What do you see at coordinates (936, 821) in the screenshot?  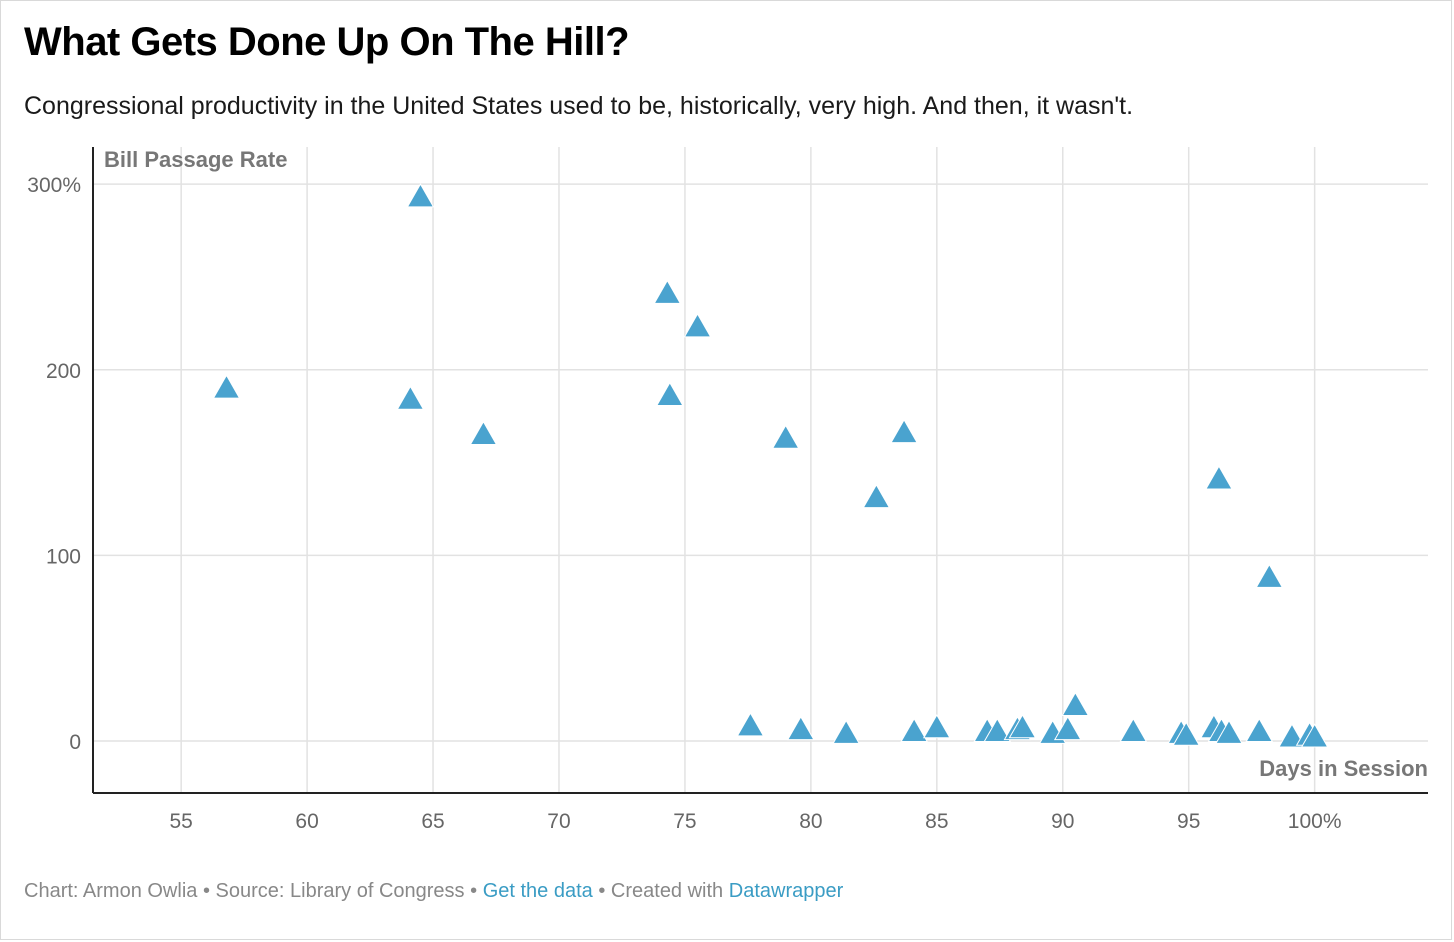 I see `x-tick-label: 85` at bounding box center [936, 821].